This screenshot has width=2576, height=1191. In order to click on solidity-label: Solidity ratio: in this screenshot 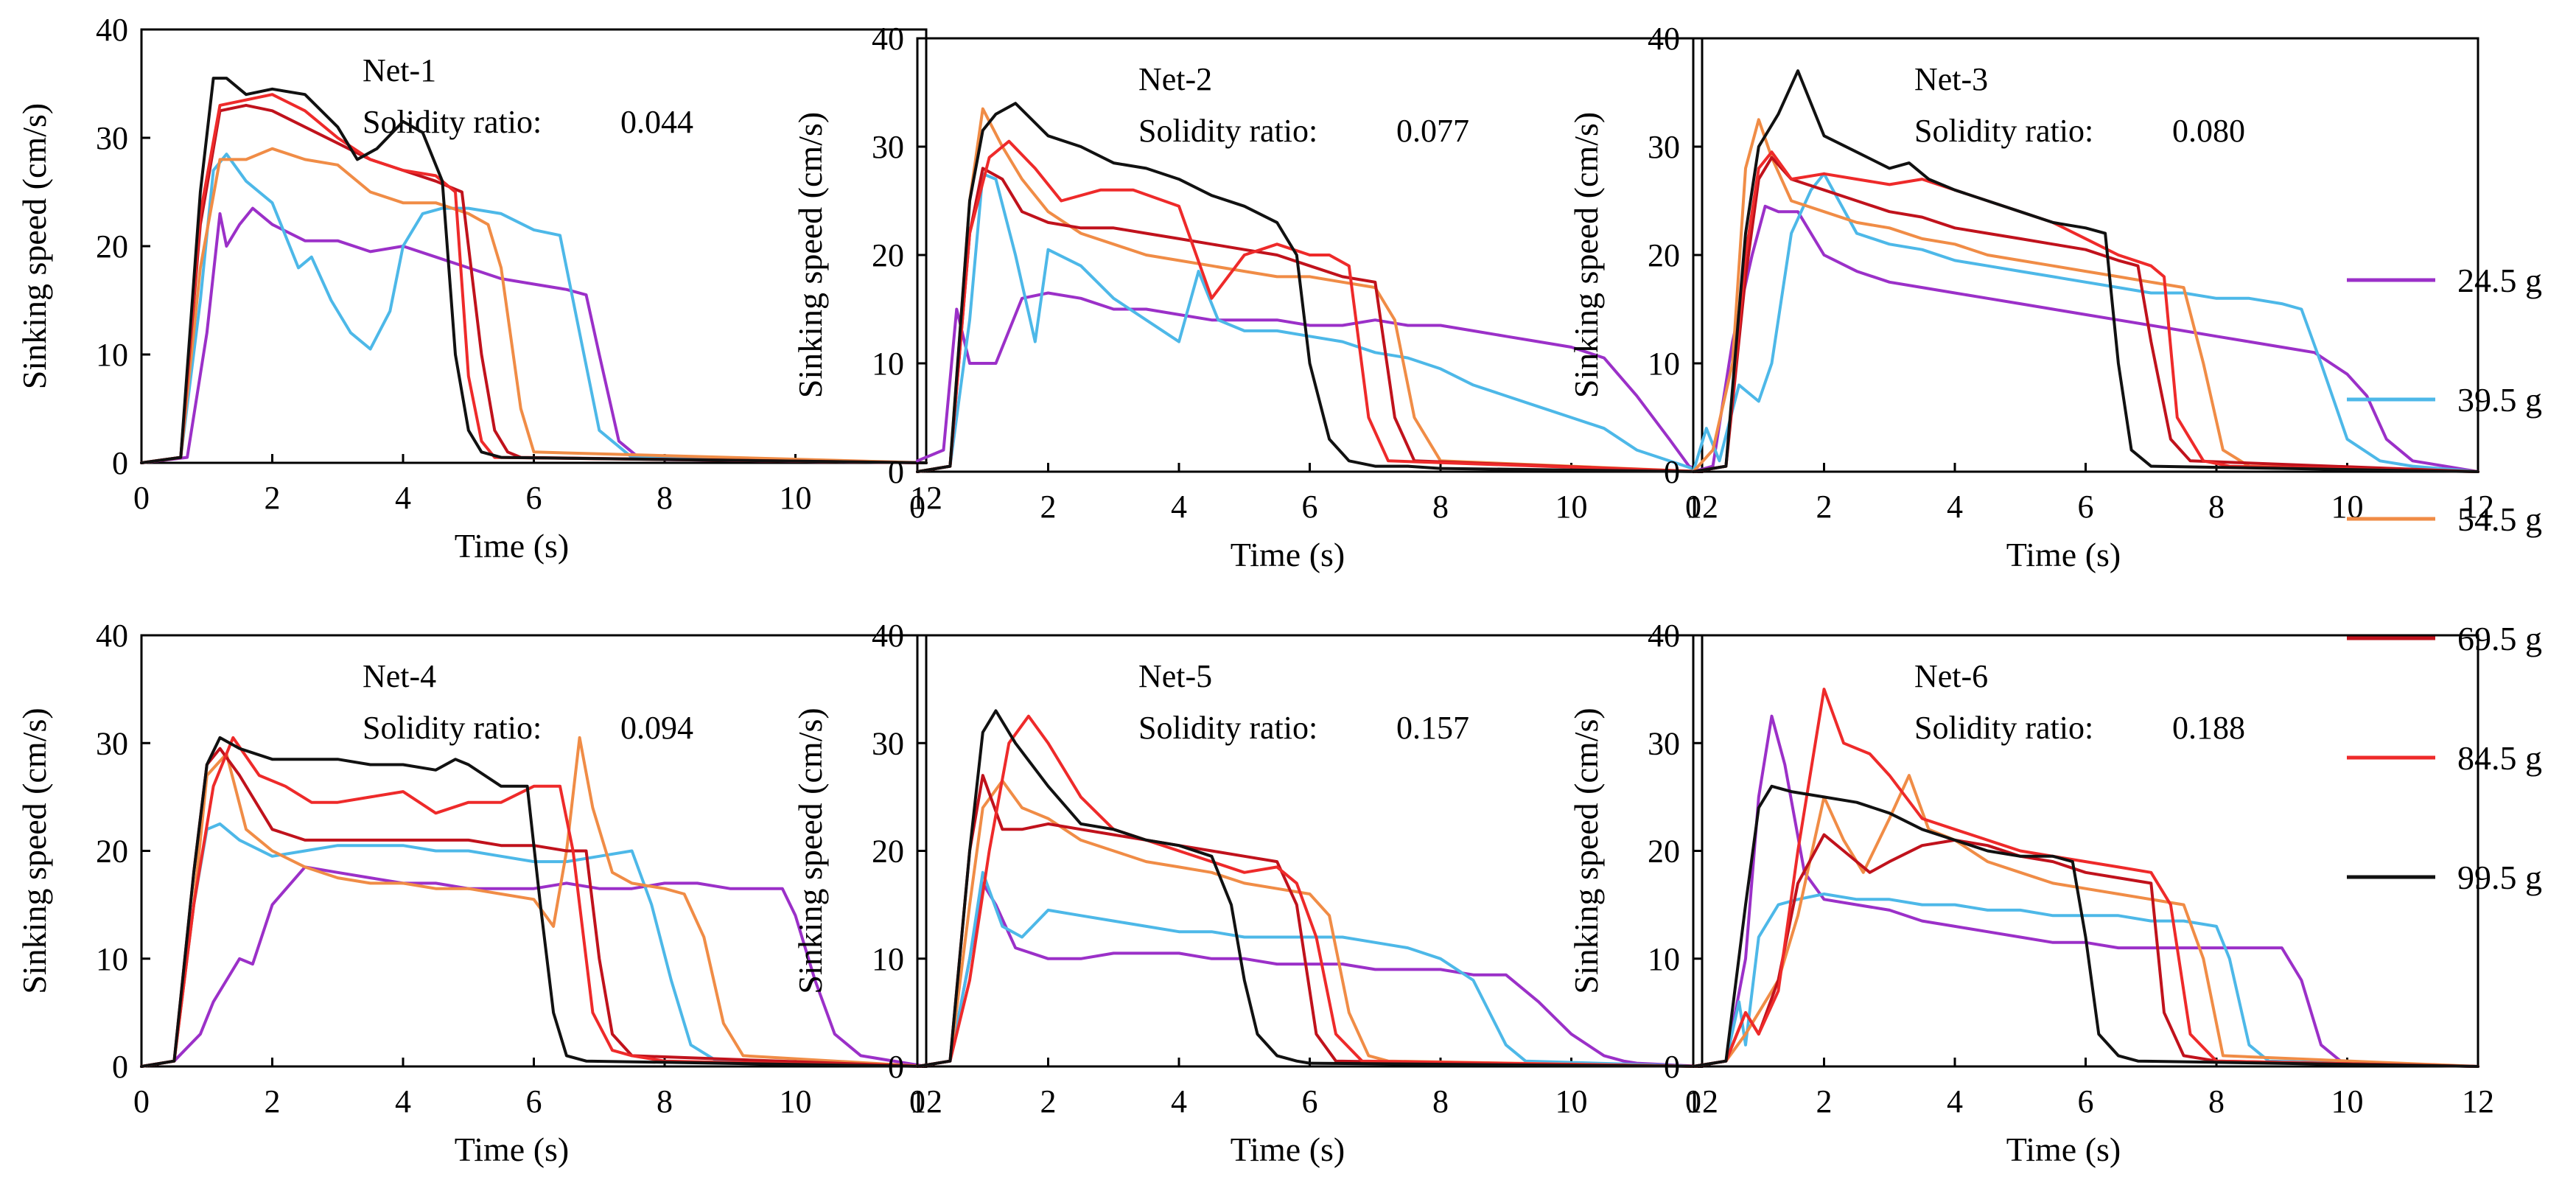, I will do `click(1227, 728)`.